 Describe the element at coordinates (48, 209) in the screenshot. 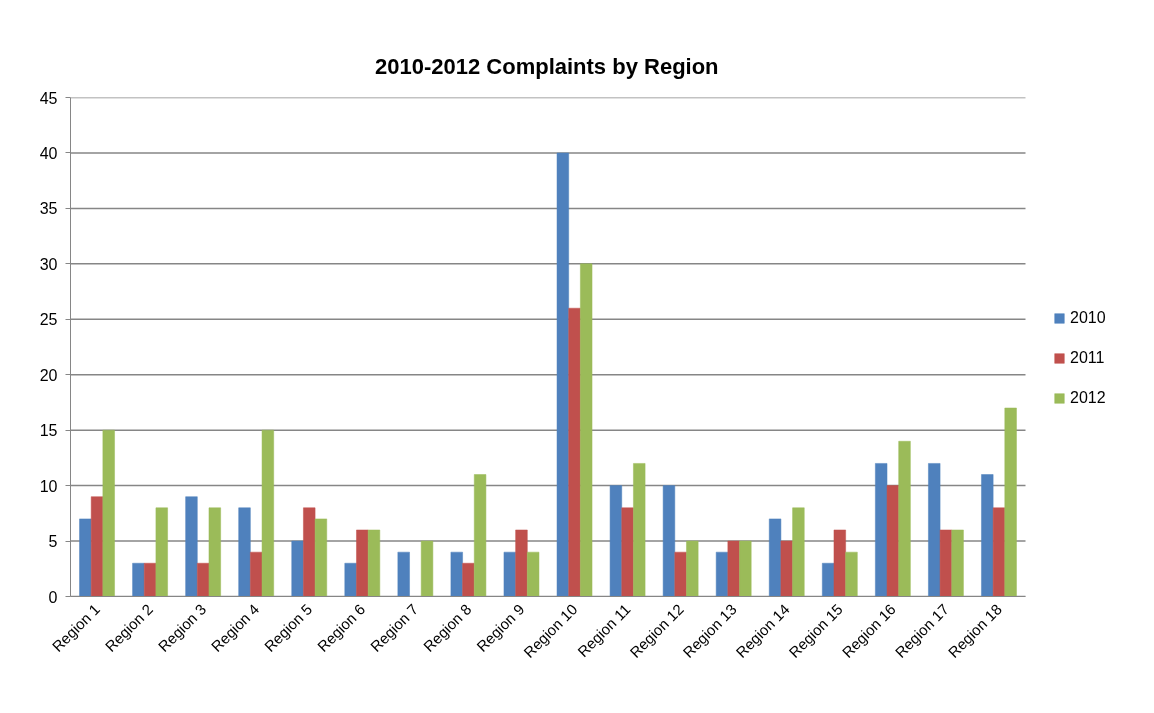

I see `y-tick-label: 35` at that location.